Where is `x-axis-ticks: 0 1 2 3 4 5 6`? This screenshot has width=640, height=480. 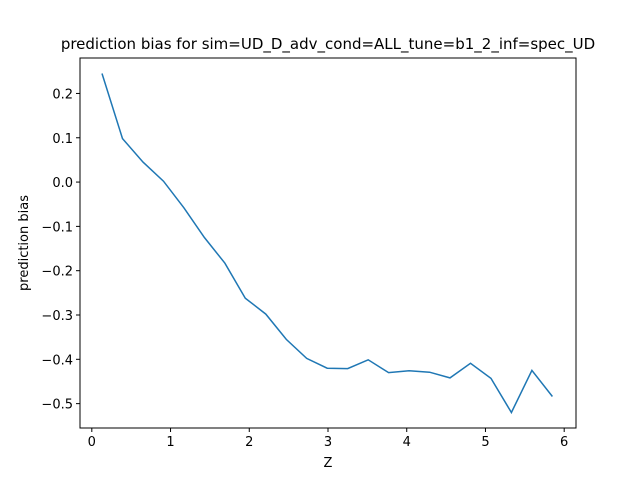
x-axis-ticks: 0 1 2 3 4 5 6 is located at coordinates (328, 439).